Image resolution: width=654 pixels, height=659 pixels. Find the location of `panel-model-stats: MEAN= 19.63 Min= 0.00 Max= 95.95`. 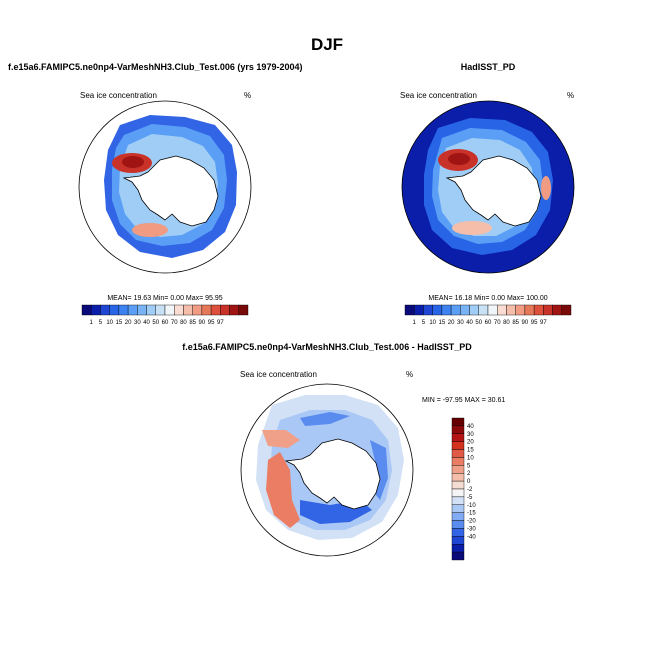

panel-model-stats: MEAN= 19.63 Min= 0.00 Max= 95.95 is located at coordinates (164, 298).